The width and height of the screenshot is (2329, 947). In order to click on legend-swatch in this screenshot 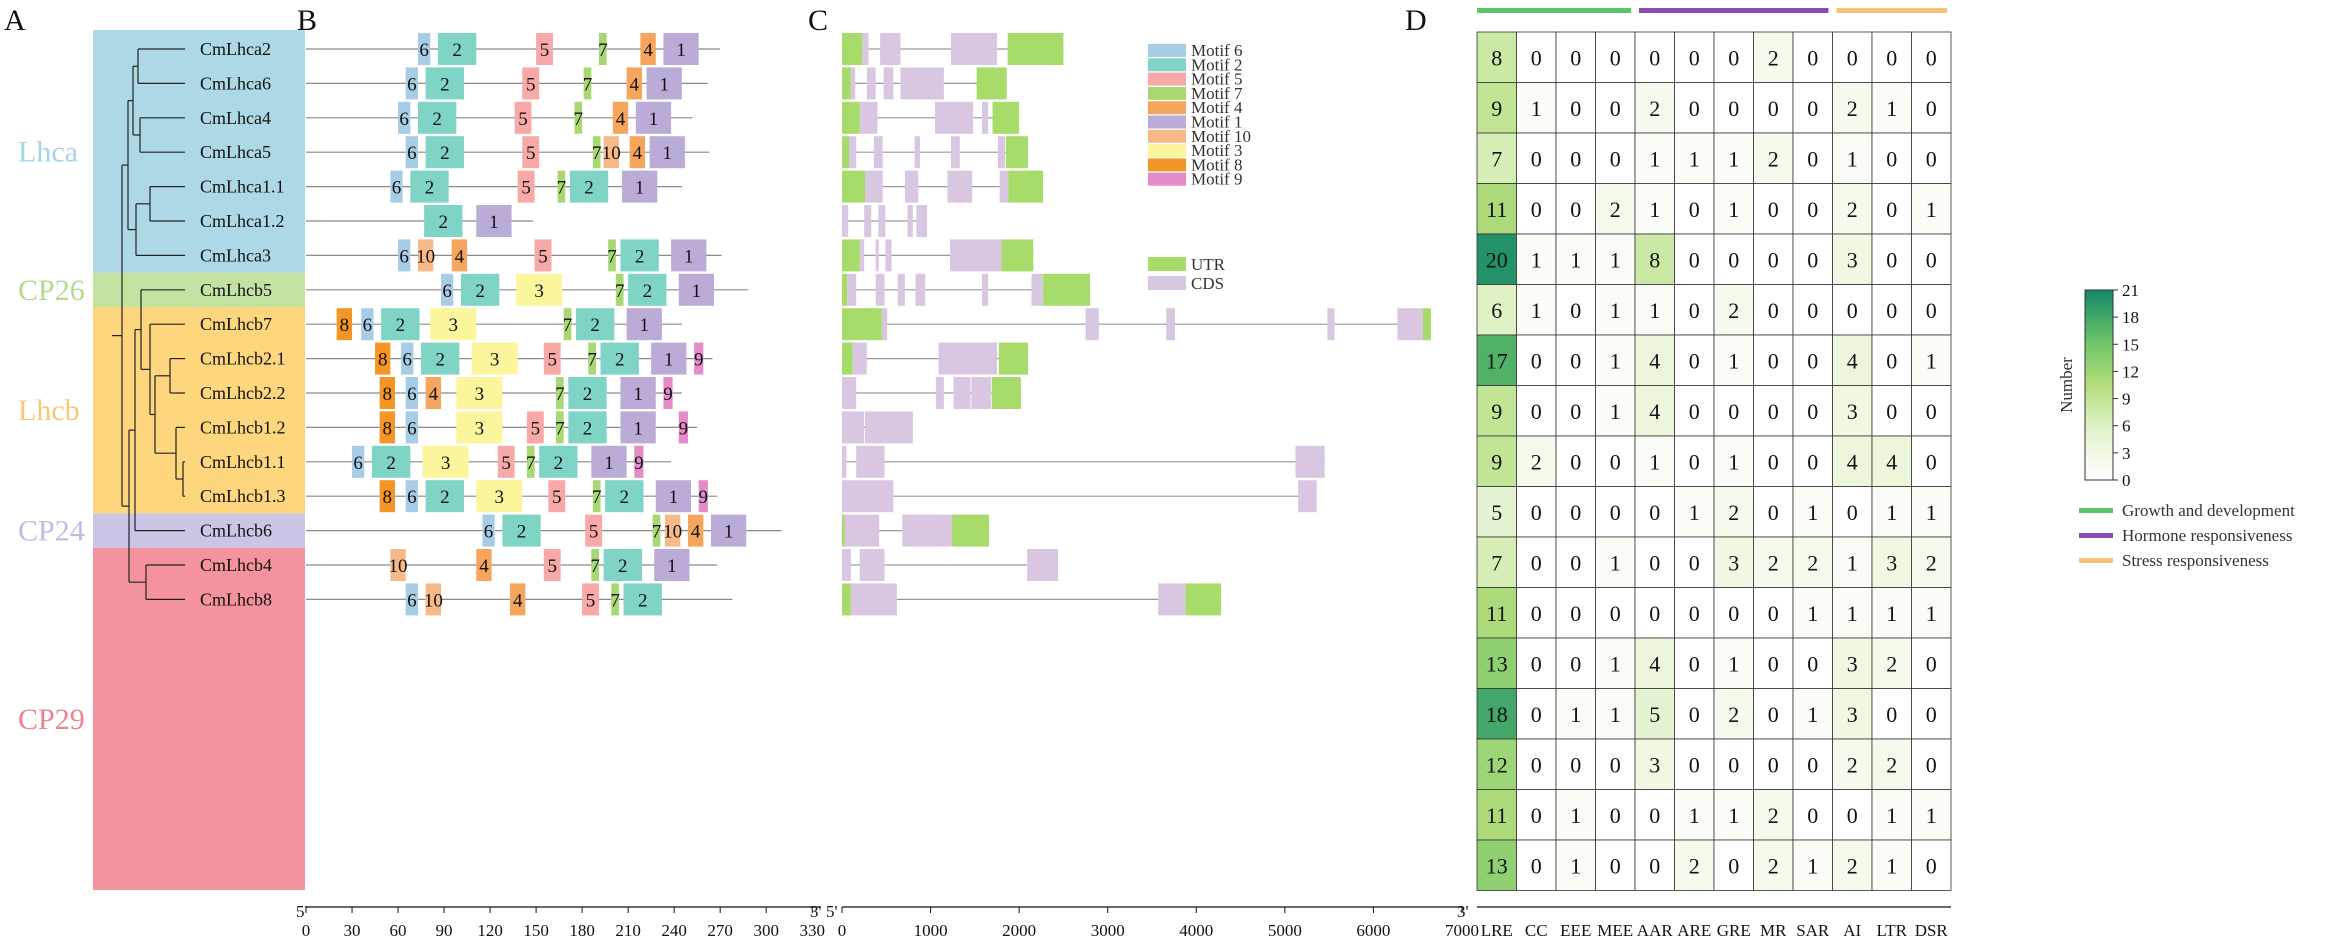, I will do `click(1167, 151)`.